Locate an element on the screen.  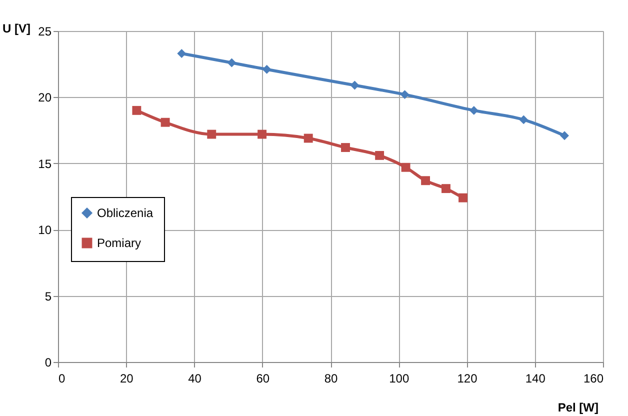
x-tick-label: 0 is located at coordinates (62, 379).